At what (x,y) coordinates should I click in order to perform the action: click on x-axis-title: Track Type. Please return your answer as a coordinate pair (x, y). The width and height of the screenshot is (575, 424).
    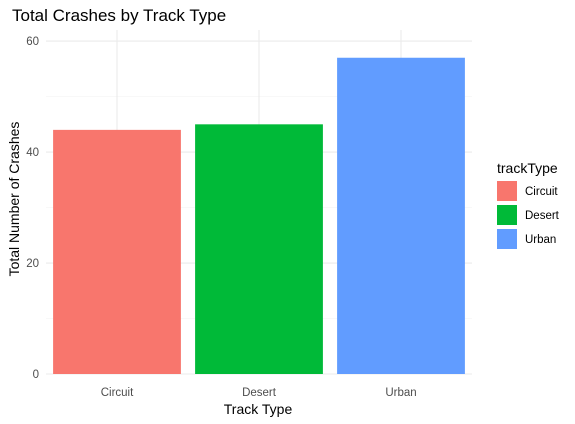
    Looking at the image, I should click on (258, 409).